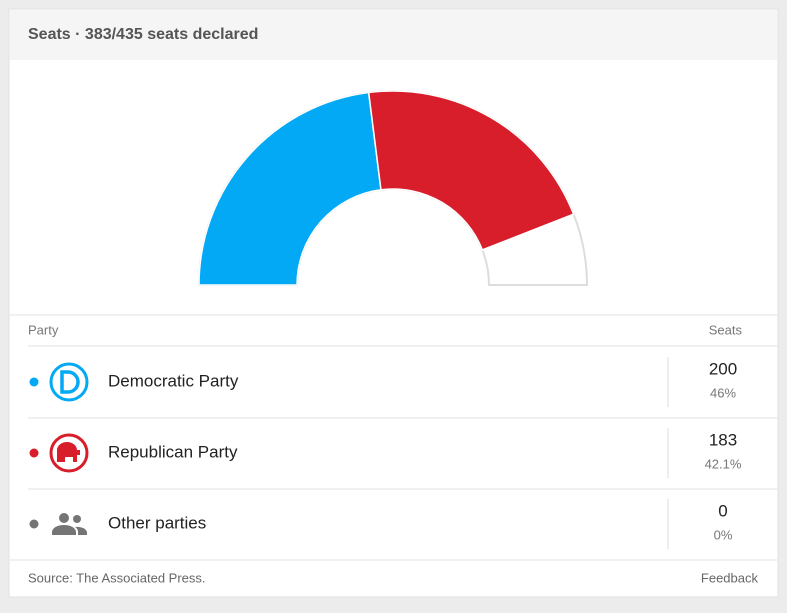 This screenshot has width=787, height=613. I want to click on seat-count: 200, so click(723, 368).